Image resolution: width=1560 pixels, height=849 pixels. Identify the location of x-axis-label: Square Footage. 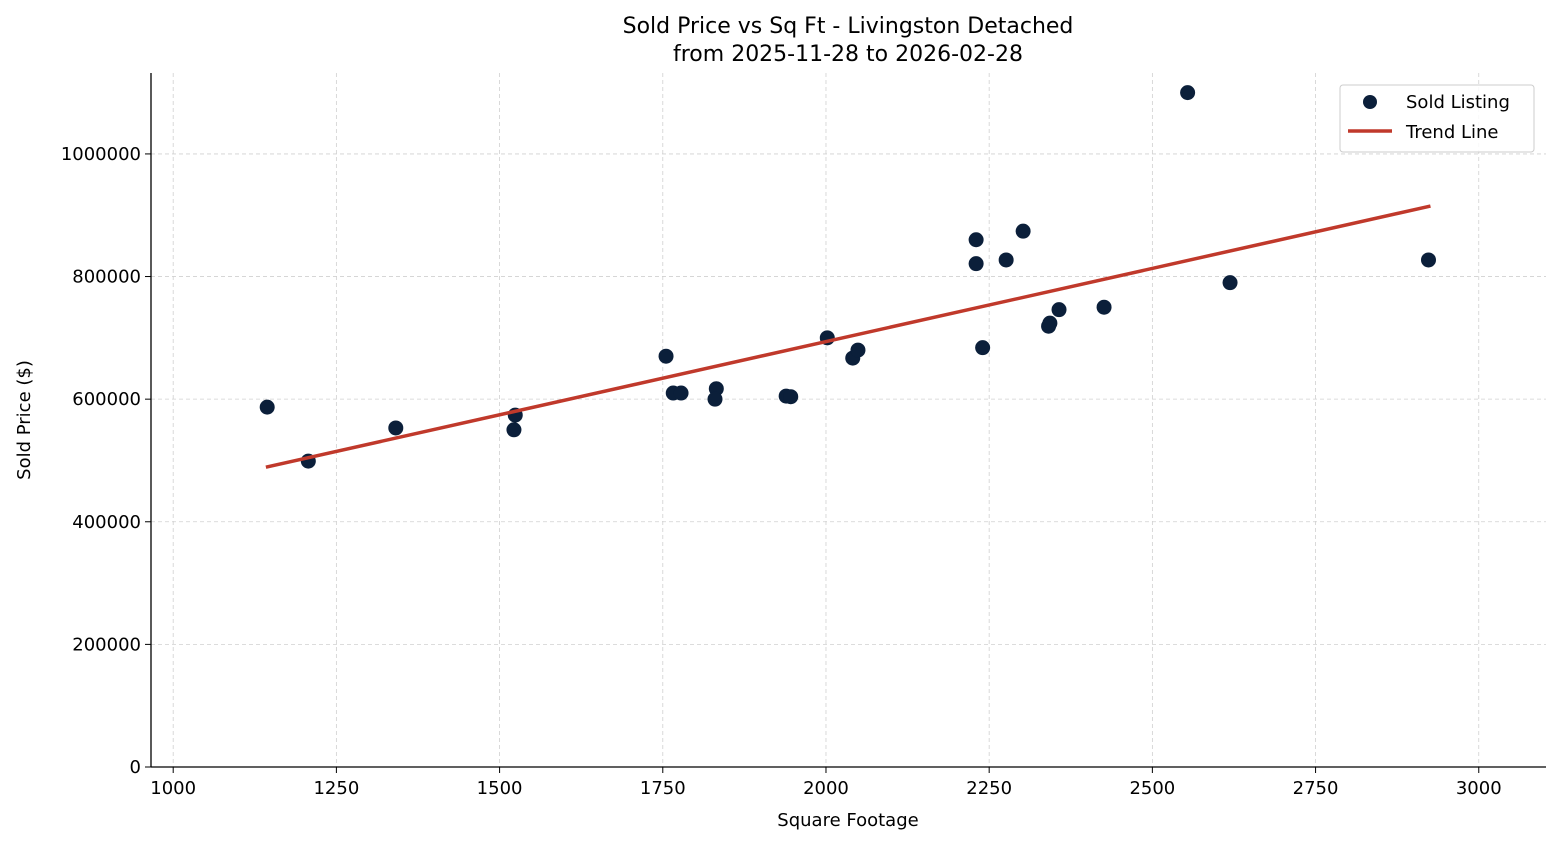
(847, 820).